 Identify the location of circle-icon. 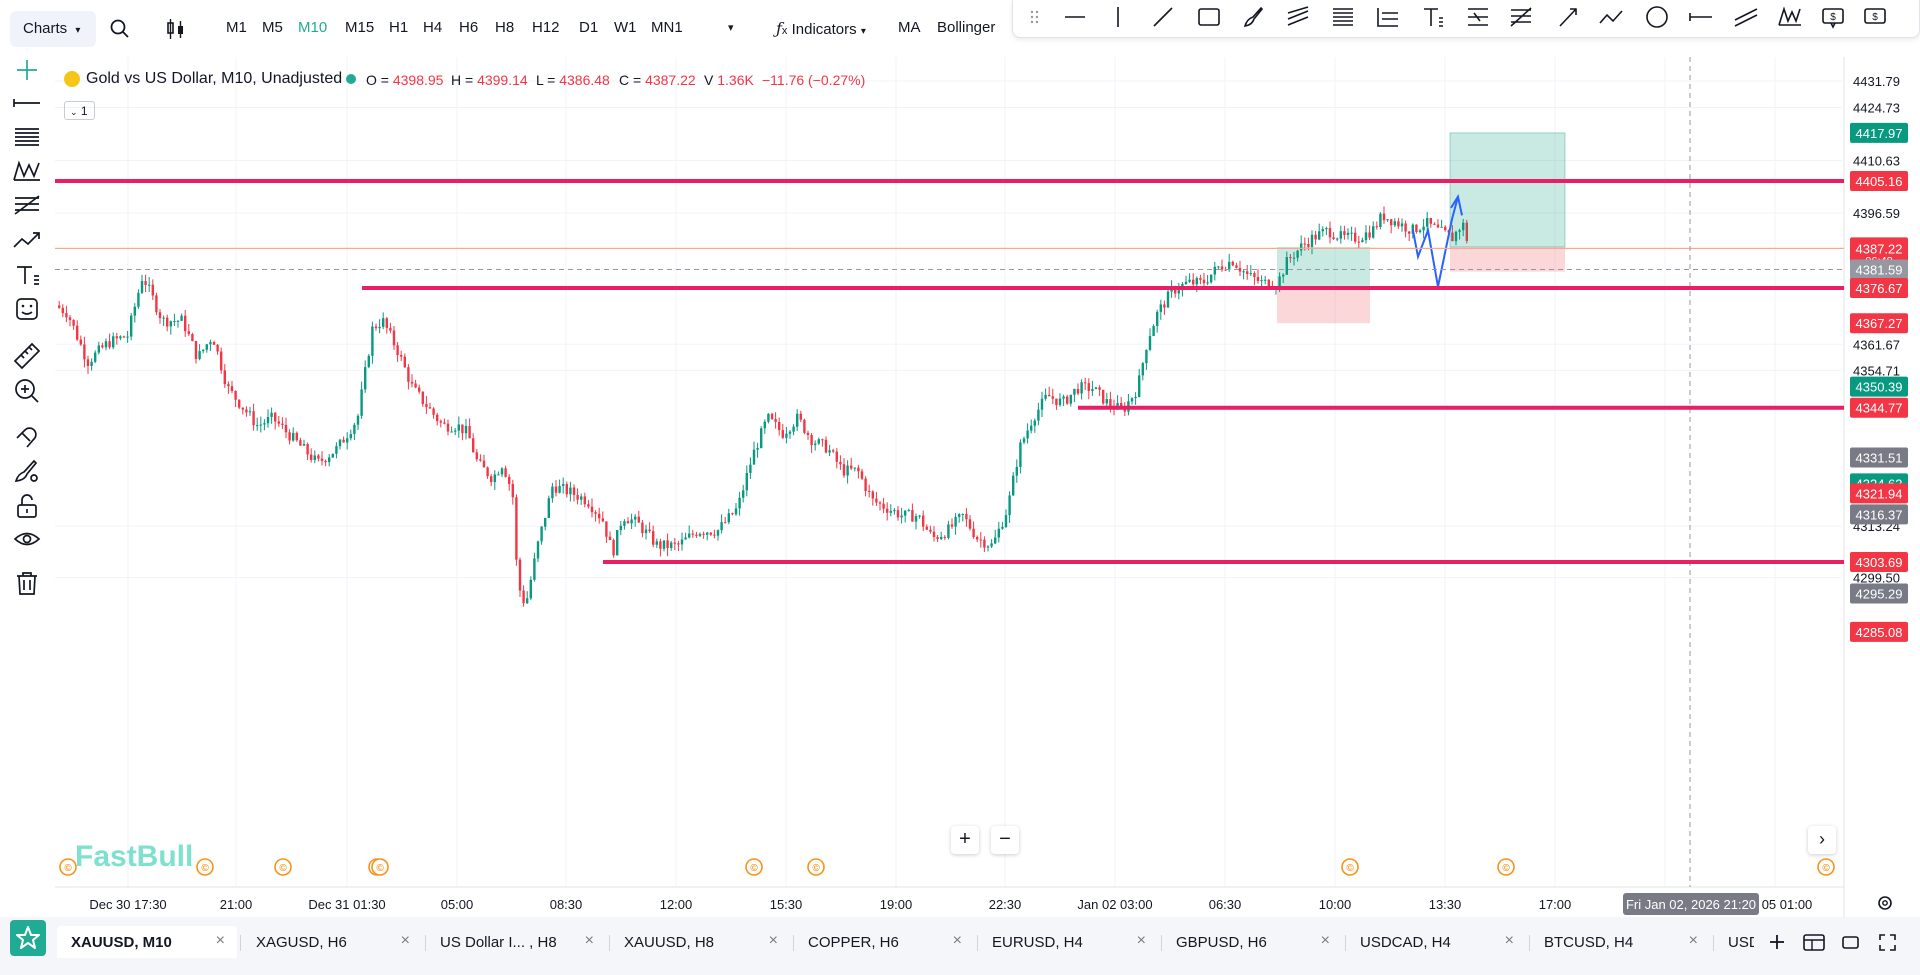
(1657, 17).